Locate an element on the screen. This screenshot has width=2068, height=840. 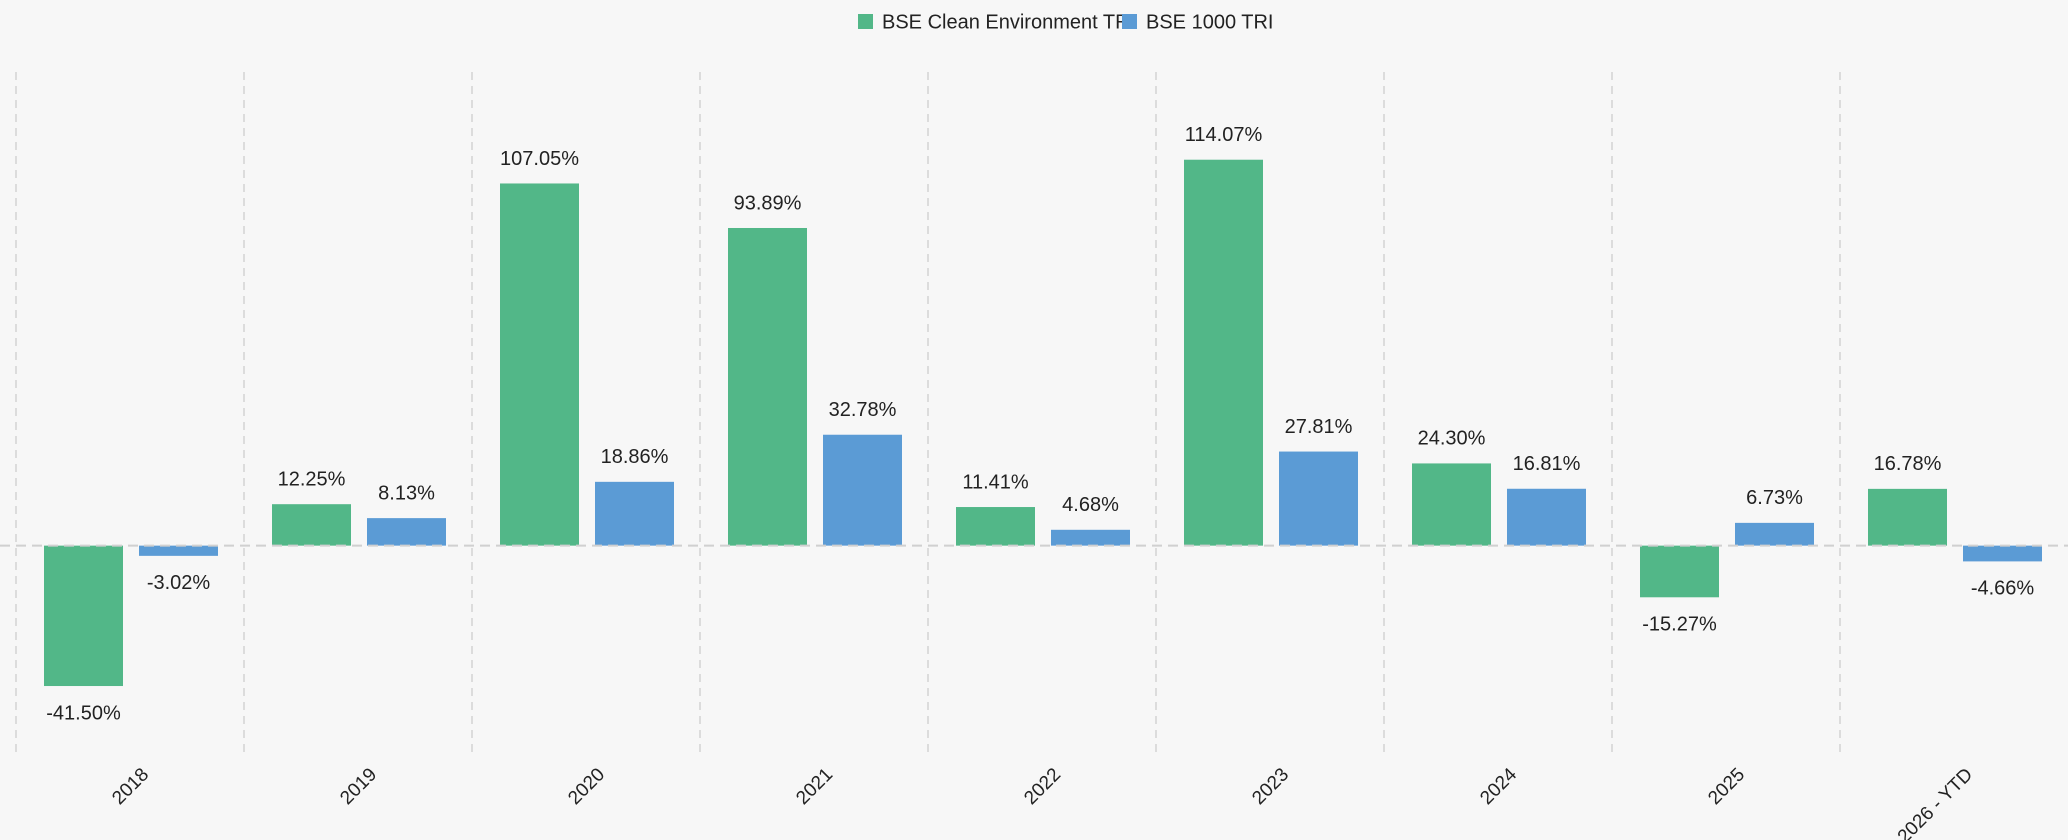
x-tick-label: 2023 is located at coordinates (1270, 786).